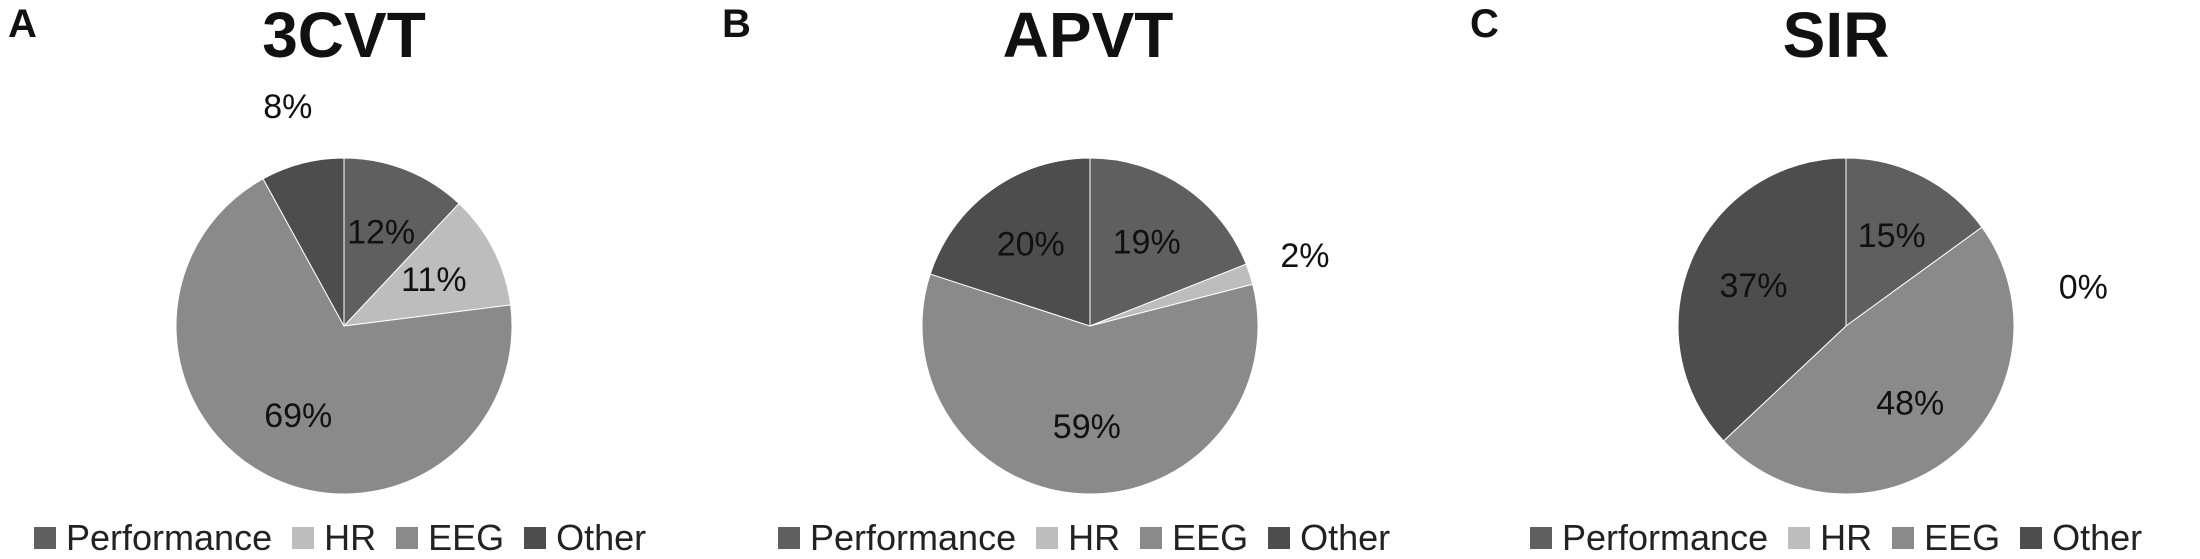  Describe the element at coordinates (1087, 427) in the screenshot. I see `data-label-b-eeg: 59%` at that location.